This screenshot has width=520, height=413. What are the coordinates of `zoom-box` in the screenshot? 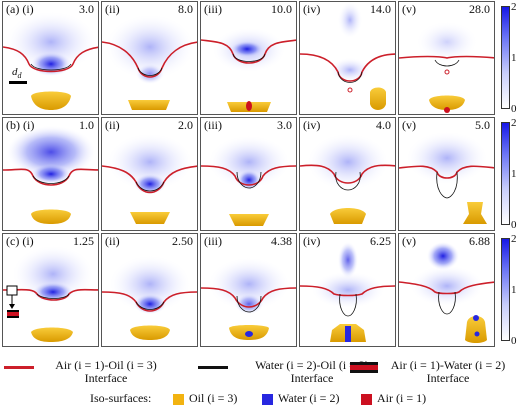 It's located at (12, 290).